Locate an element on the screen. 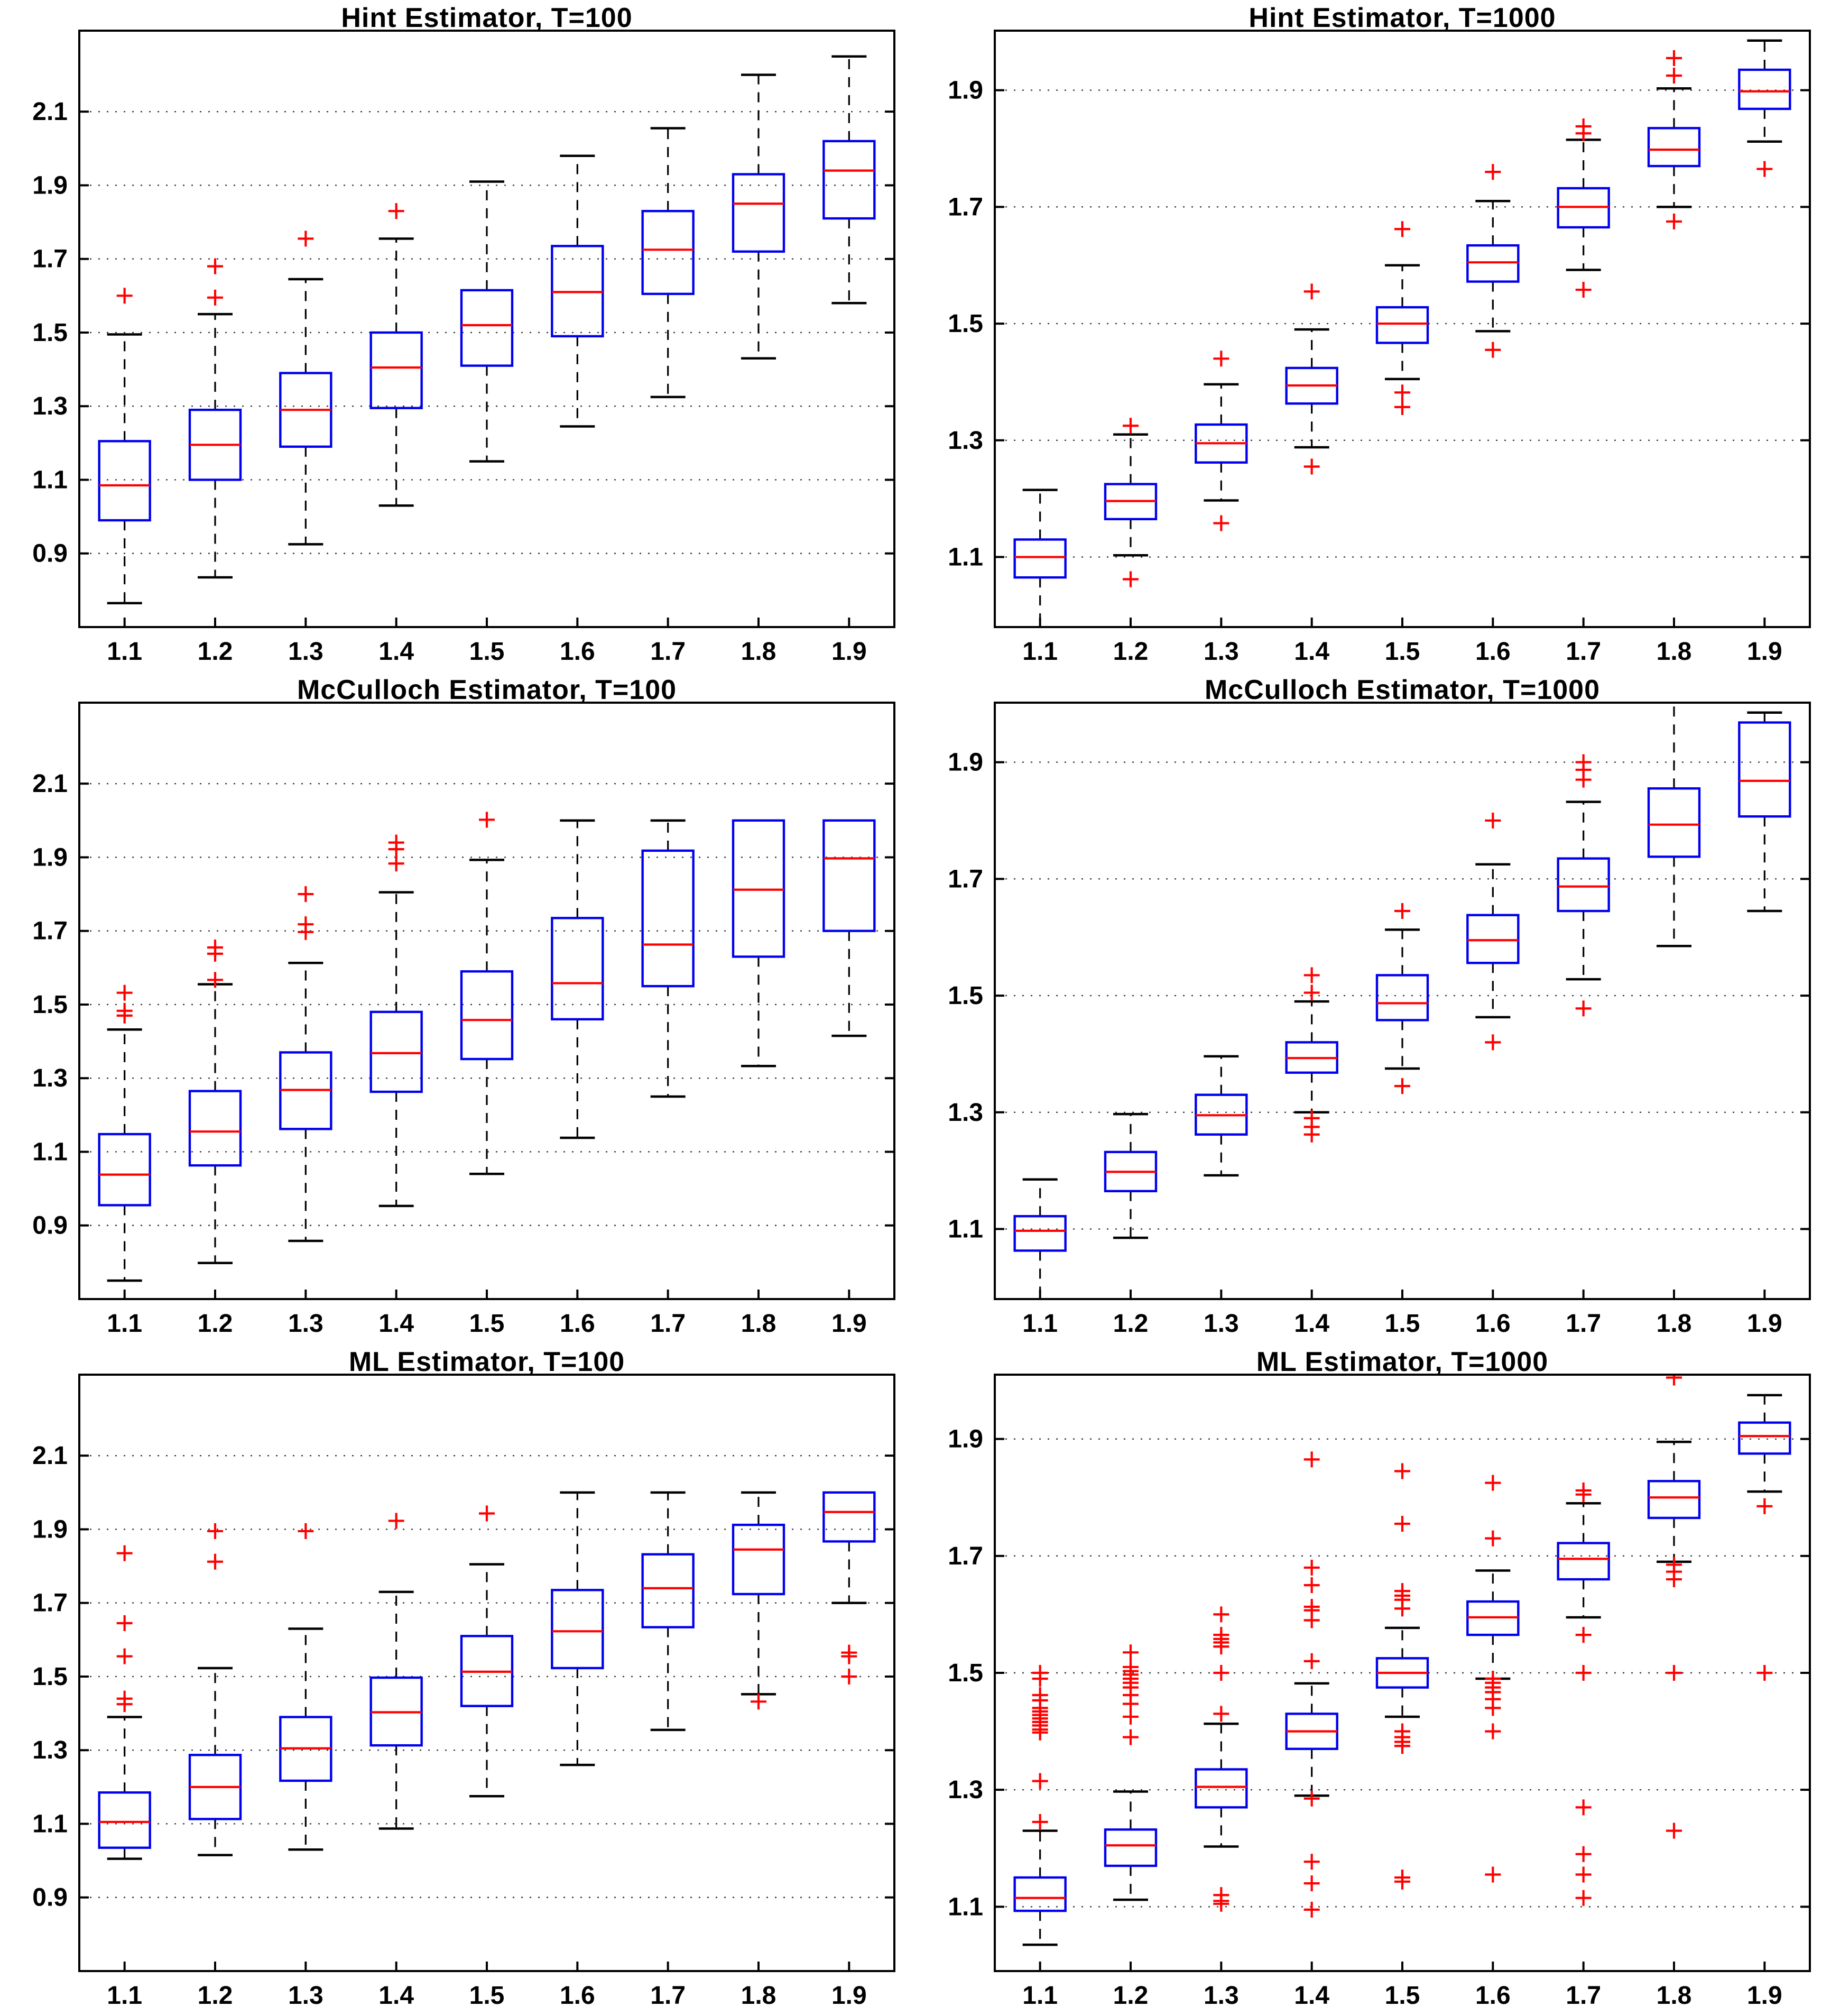 This screenshot has width=1831, height=2016. plot-title: ML Estimator, T=100 is located at coordinates (486, 1362).